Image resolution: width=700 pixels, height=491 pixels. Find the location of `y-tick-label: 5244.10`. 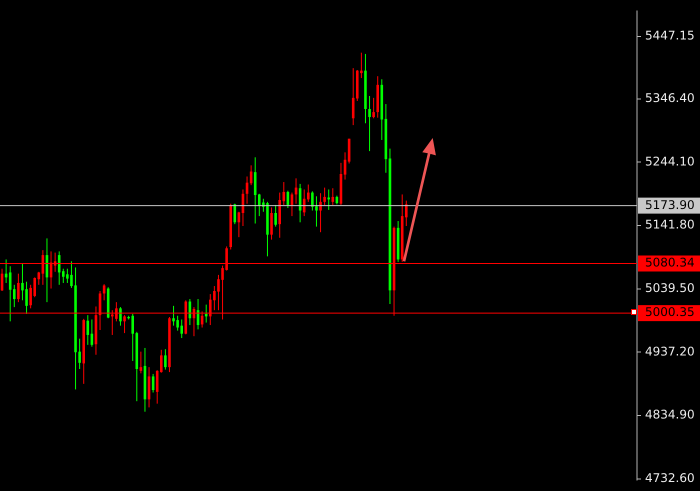

y-tick-label: 5244.10 is located at coordinates (670, 161).